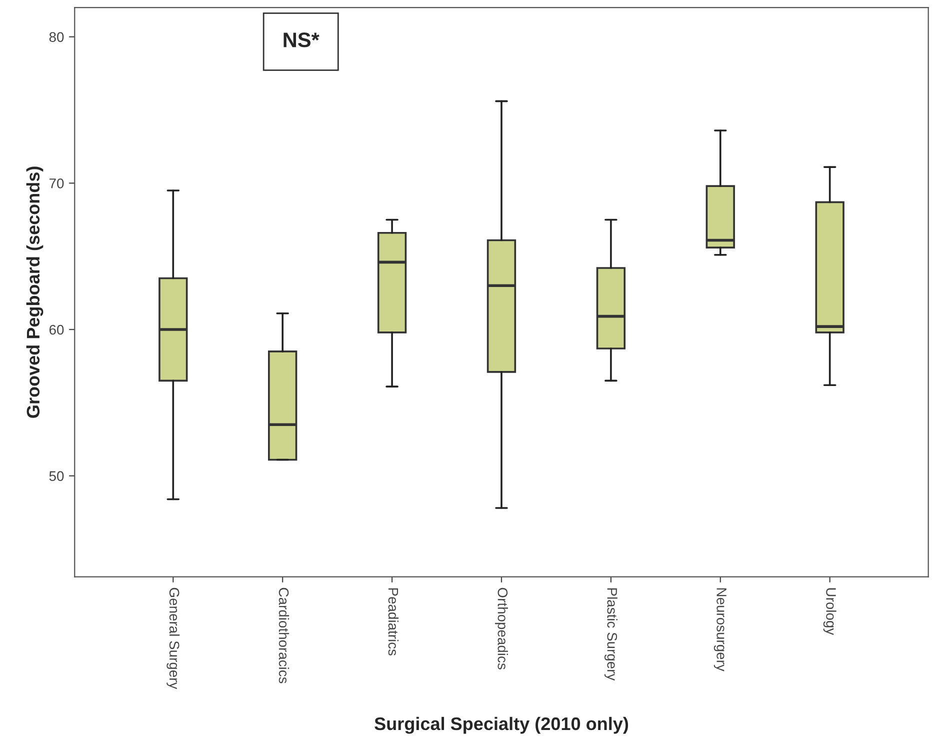  What do you see at coordinates (56, 329) in the screenshot?
I see `y-tick-label: 60` at bounding box center [56, 329].